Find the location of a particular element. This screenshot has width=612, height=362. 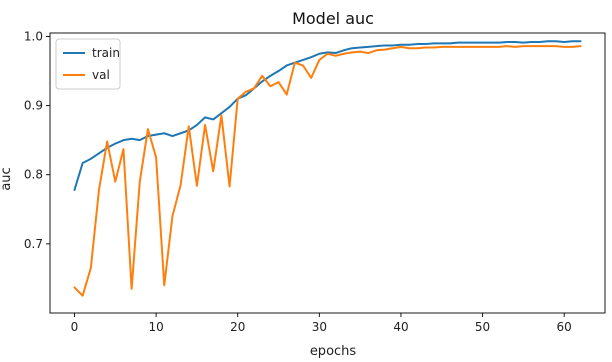

y-tick-label: 1.0 is located at coordinates (33, 36).